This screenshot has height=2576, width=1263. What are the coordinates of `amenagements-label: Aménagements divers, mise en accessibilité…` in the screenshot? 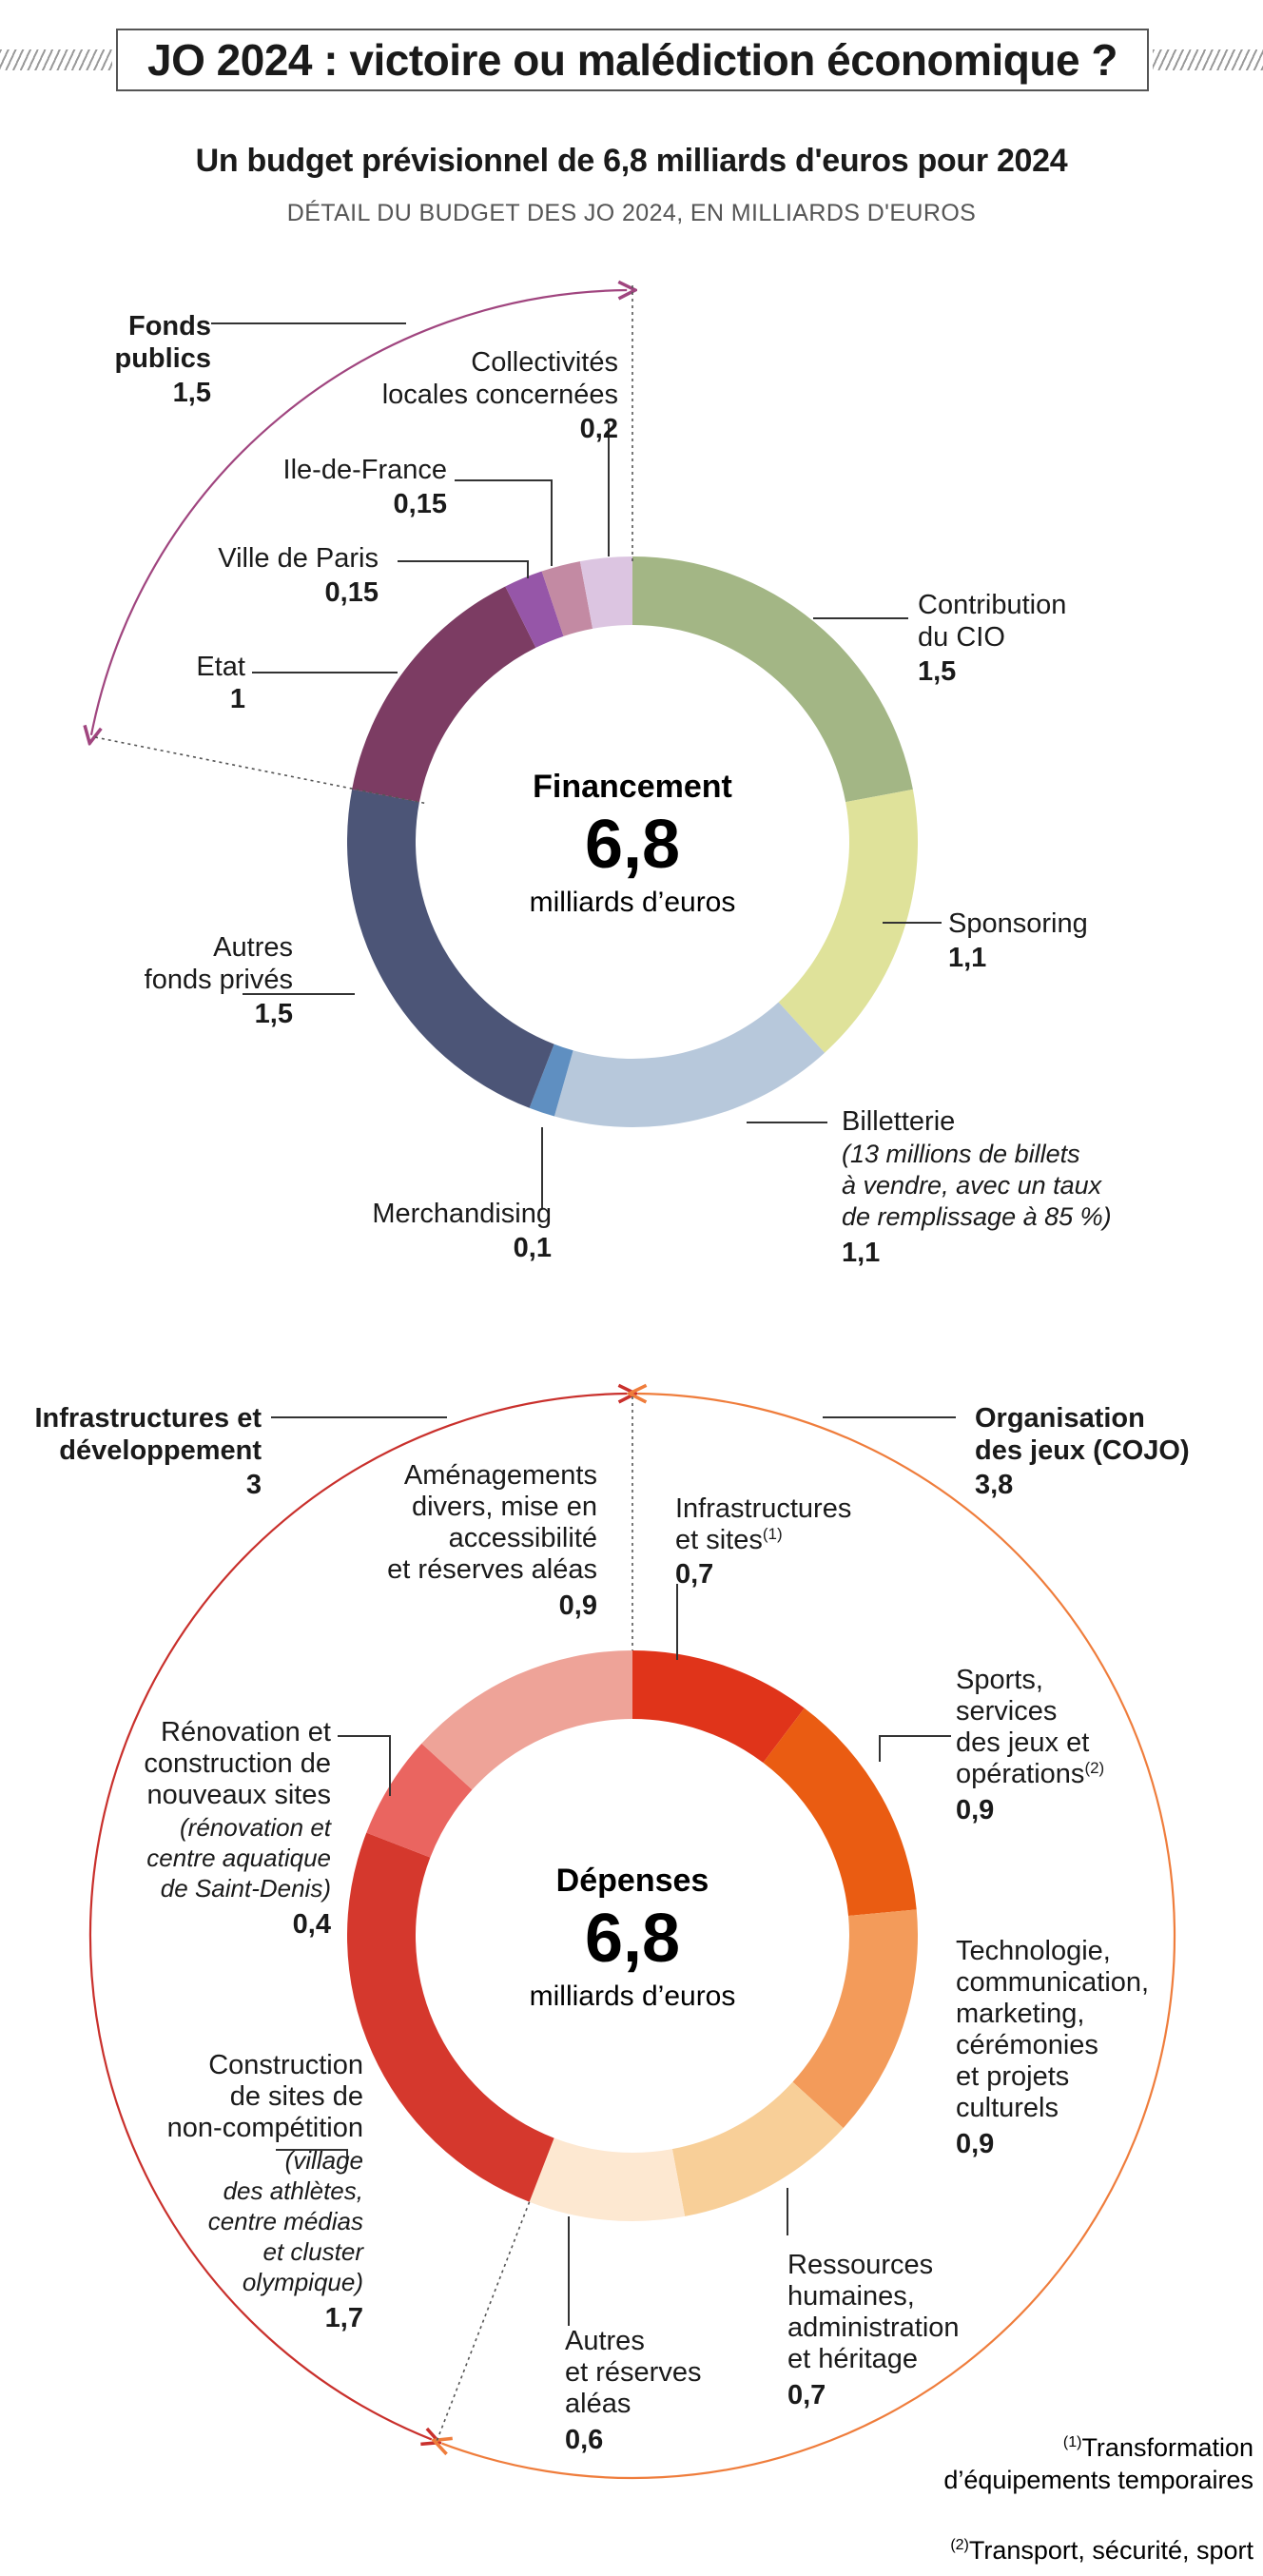 It's located at (492, 1541).